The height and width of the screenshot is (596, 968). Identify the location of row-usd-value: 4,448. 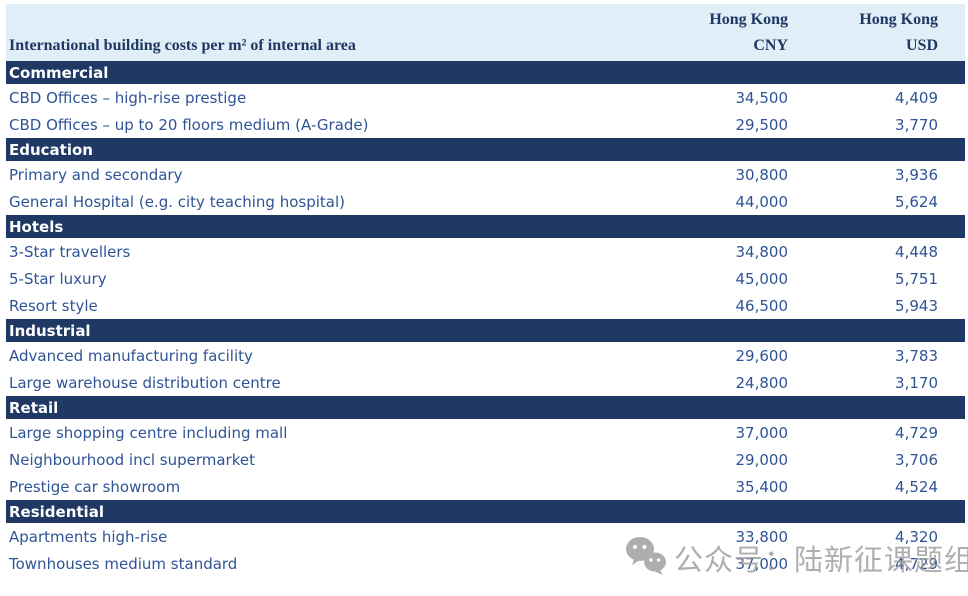
(916, 251).